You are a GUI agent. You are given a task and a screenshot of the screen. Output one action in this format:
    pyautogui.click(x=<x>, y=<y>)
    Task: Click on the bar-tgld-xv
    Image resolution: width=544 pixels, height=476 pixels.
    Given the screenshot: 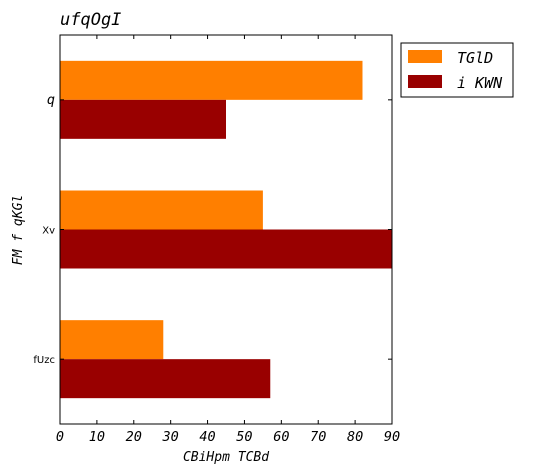 What is the action you would take?
    pyautogui.click(x=161, y=210)
    